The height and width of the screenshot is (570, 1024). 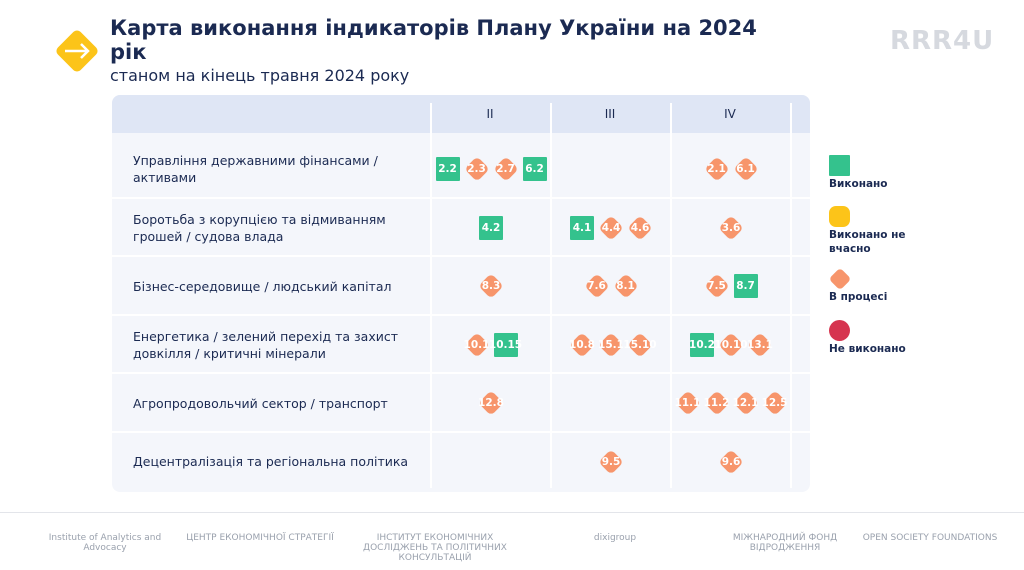 What do you see at coordinates (610, 114) in the screenshot?
I see `column-header: III` at bounding box center [610, 114].